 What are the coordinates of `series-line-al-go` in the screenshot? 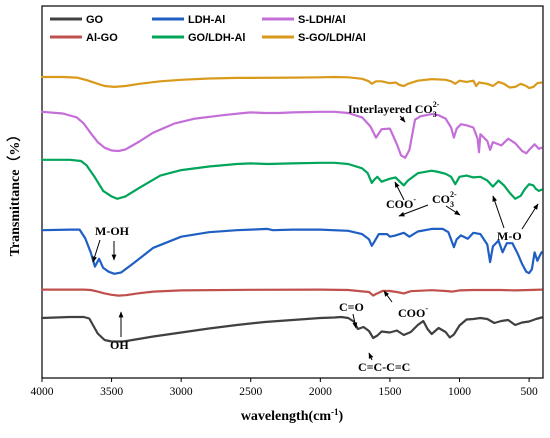 It's located at (291, 292).